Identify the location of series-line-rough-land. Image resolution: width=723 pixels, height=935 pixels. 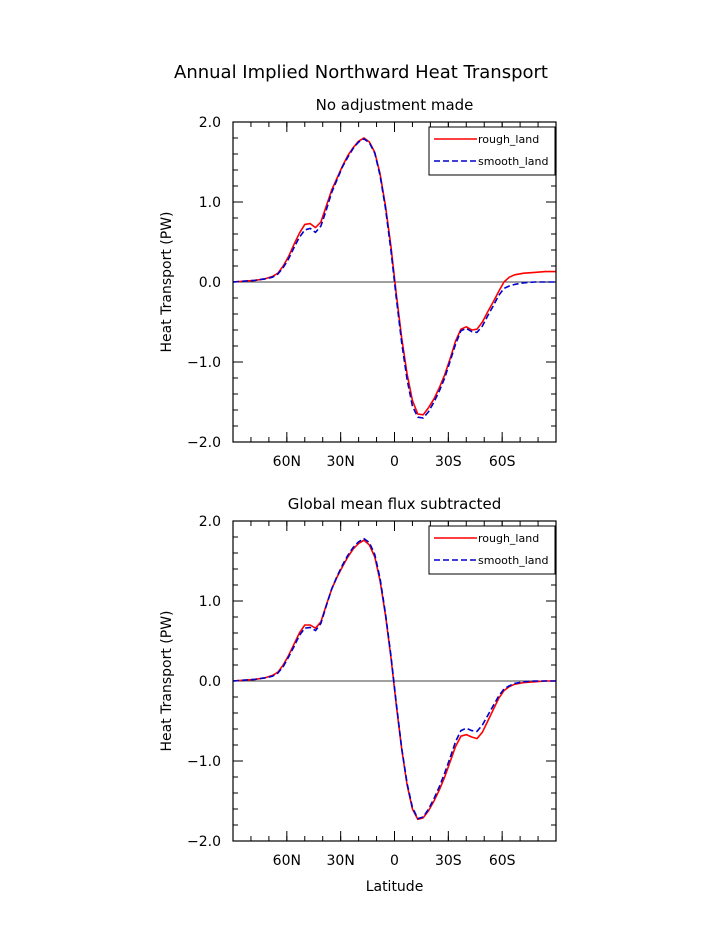
(394, 680).